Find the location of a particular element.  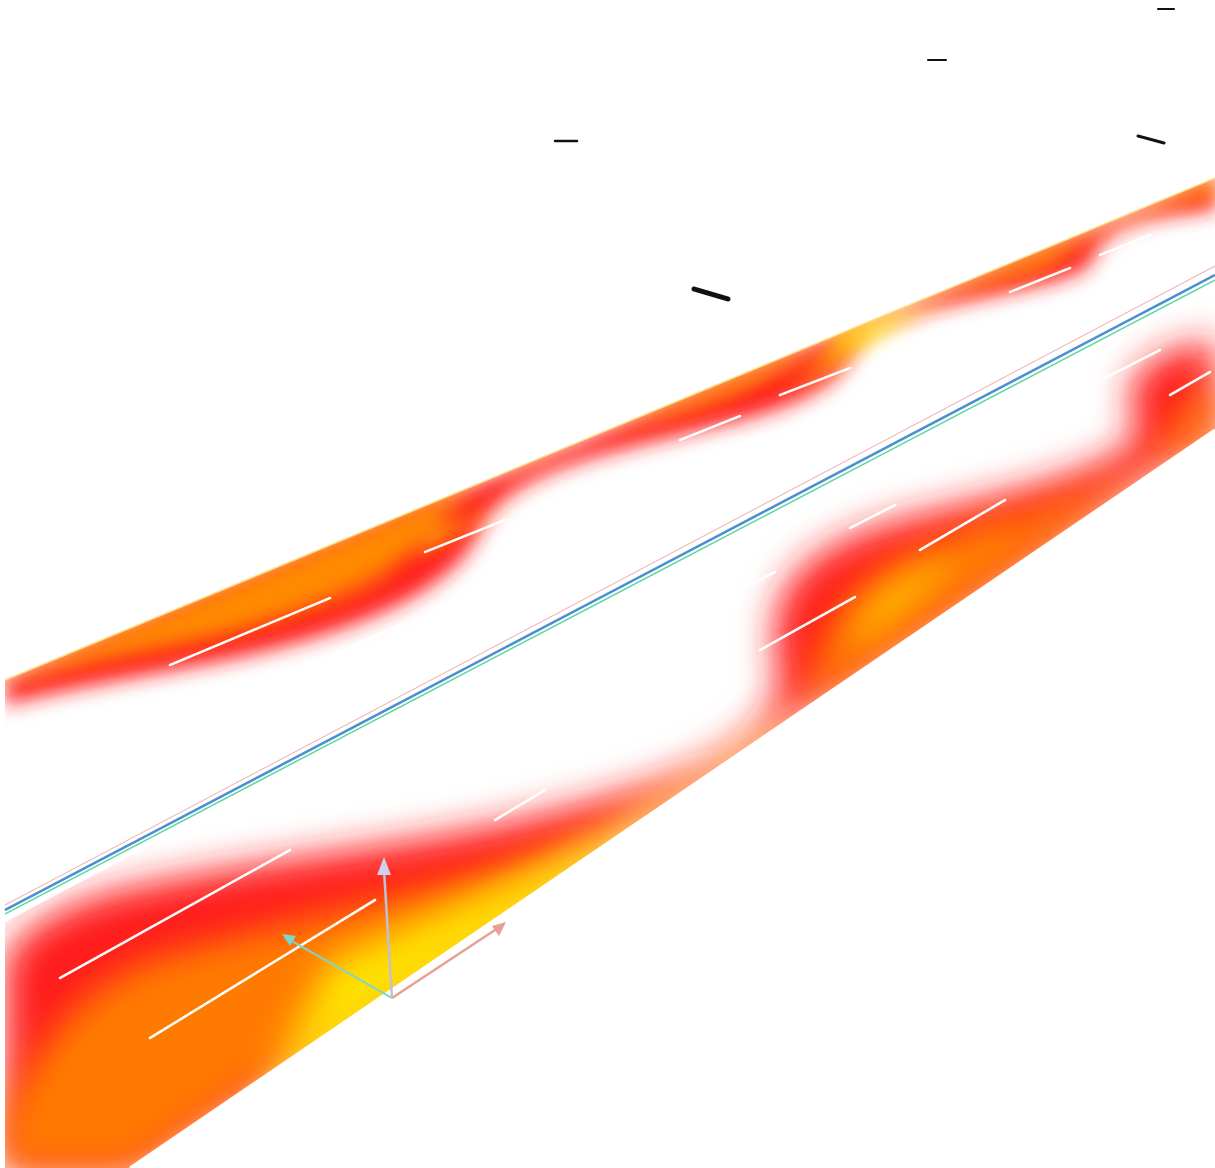

markers is located at coordinates (864, 155).